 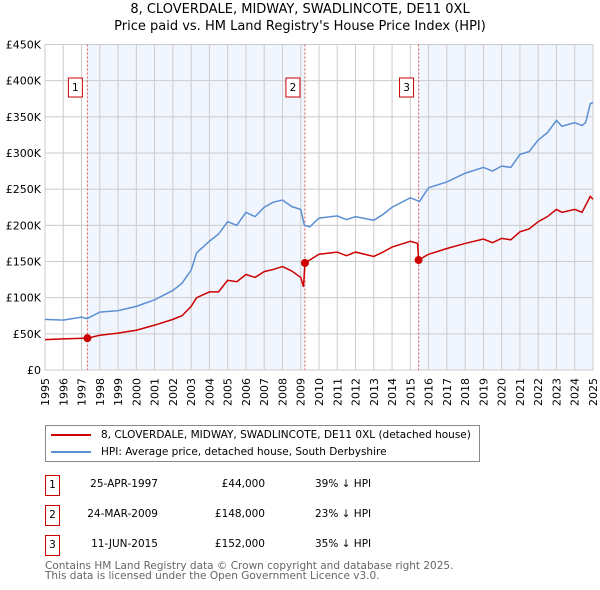 I want to click on x-tick-label: 2009, so click(x=301, y=392).